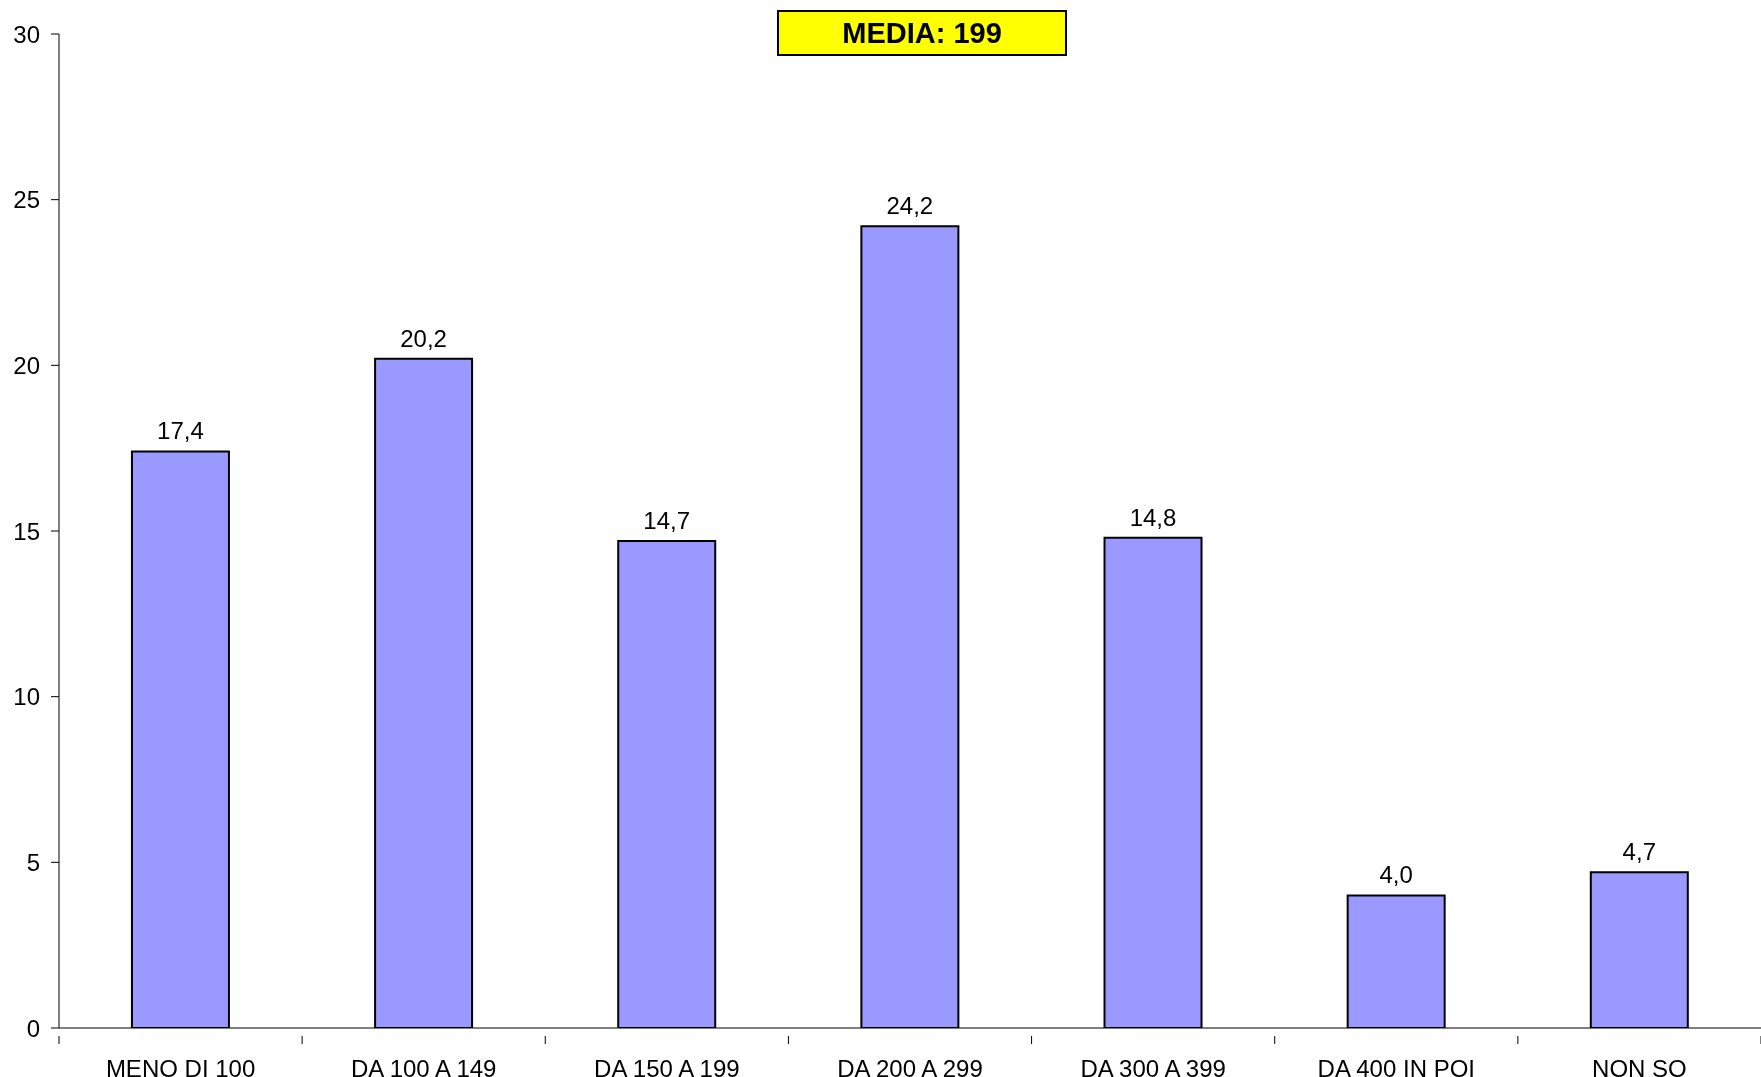 Image resolution: width=1761 pixels, height=1077 pixels. I want to click on data-label: 14,7, so click(667, 520).